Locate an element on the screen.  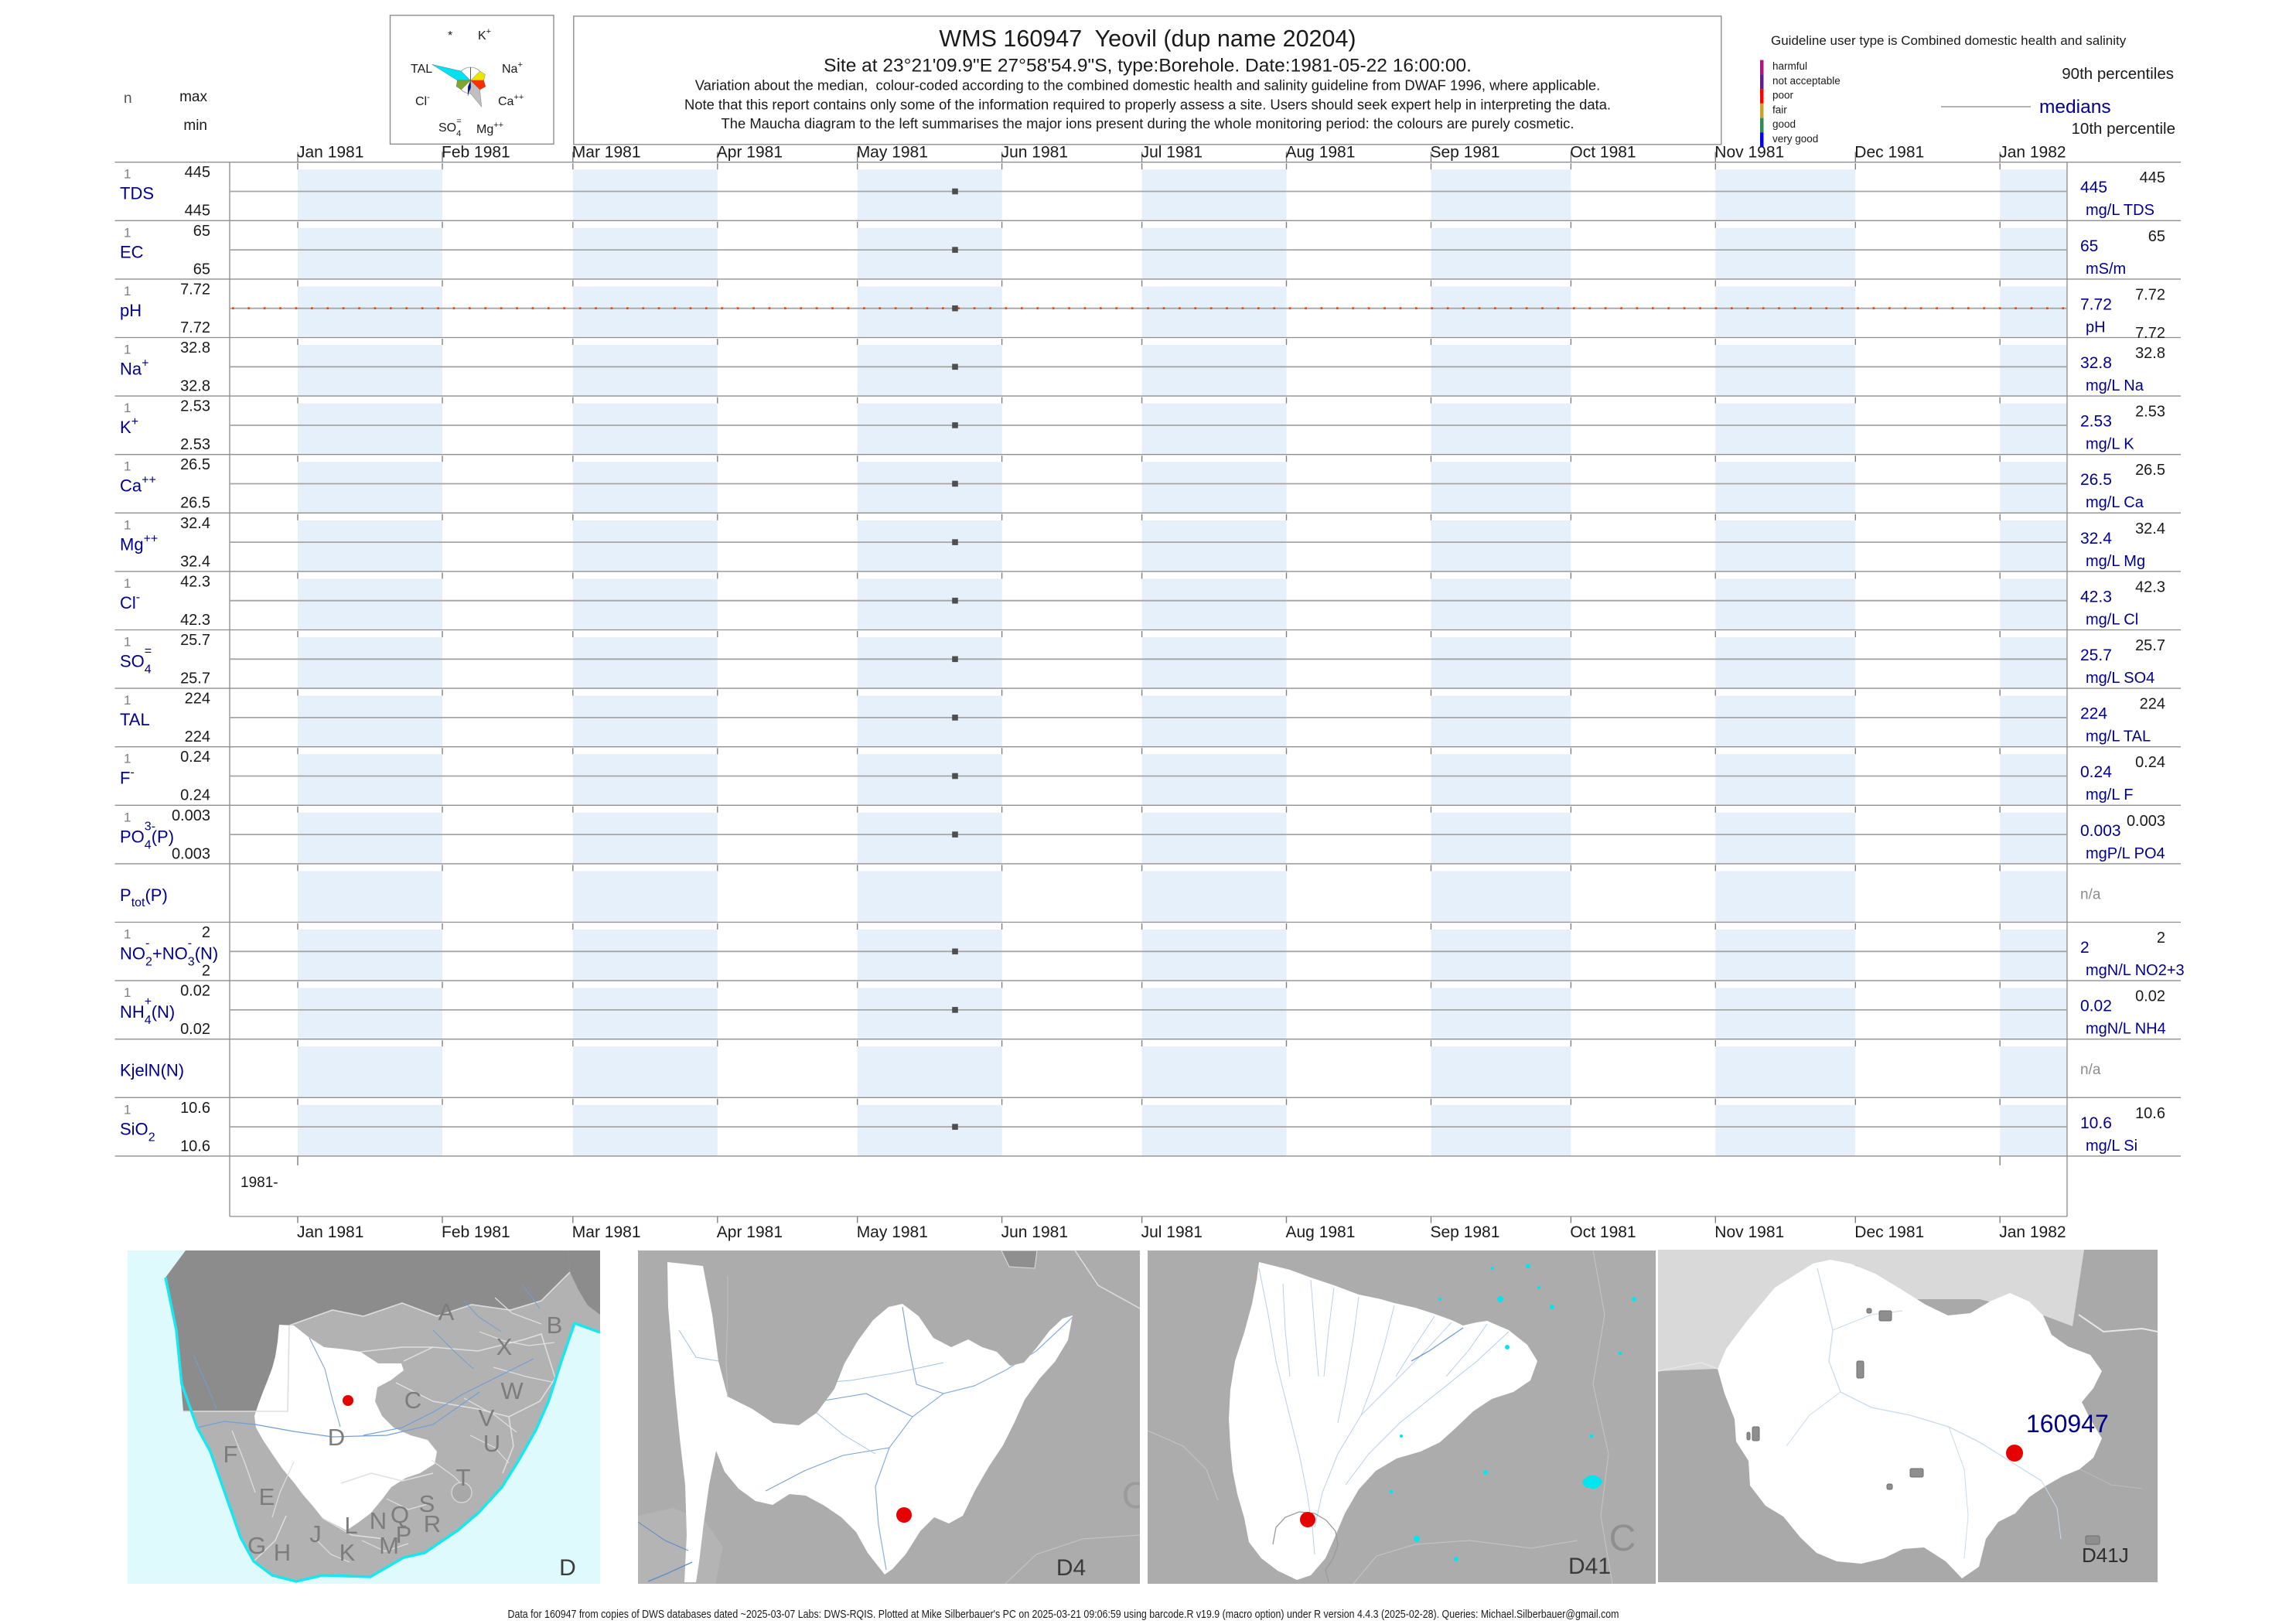
svg-text: poor is located at coordinates (1783, 95).